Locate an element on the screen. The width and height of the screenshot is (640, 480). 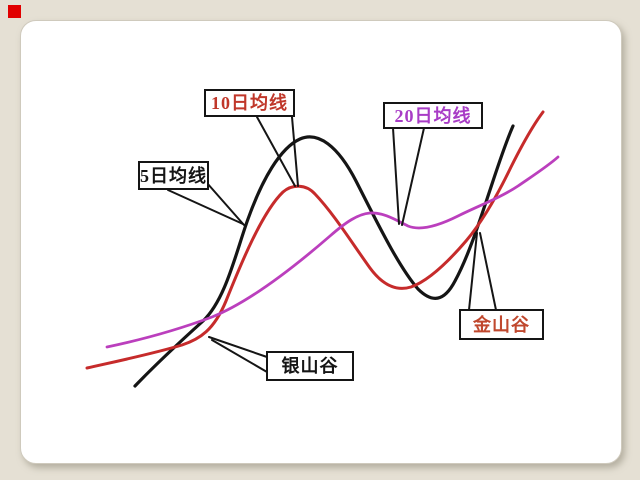
callout-ma20: 20日均线 is located at coordinates (433, 115).